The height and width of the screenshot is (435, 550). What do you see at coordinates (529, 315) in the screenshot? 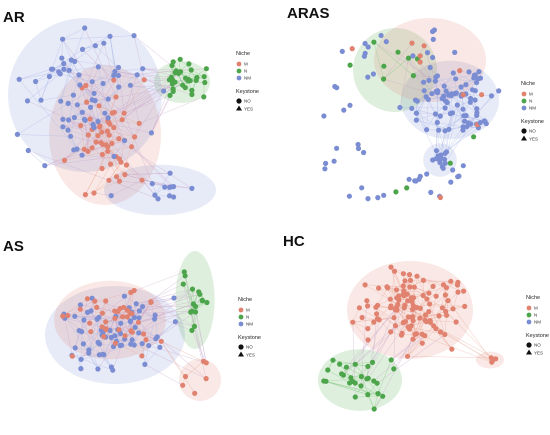
I see `legend-swatch-n` at bounding box center [529, 315].